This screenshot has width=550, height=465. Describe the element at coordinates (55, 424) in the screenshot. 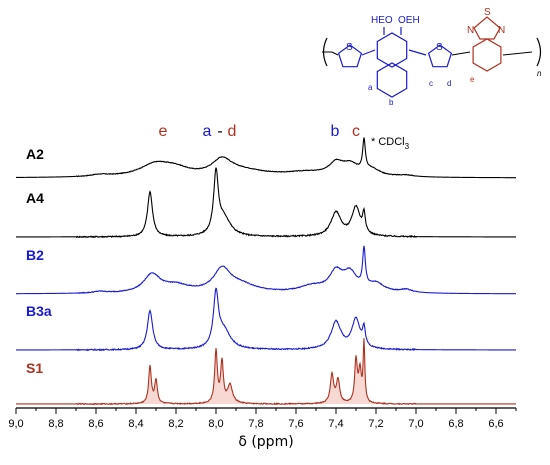

I see `x-tick-label: 8,8` at that location.